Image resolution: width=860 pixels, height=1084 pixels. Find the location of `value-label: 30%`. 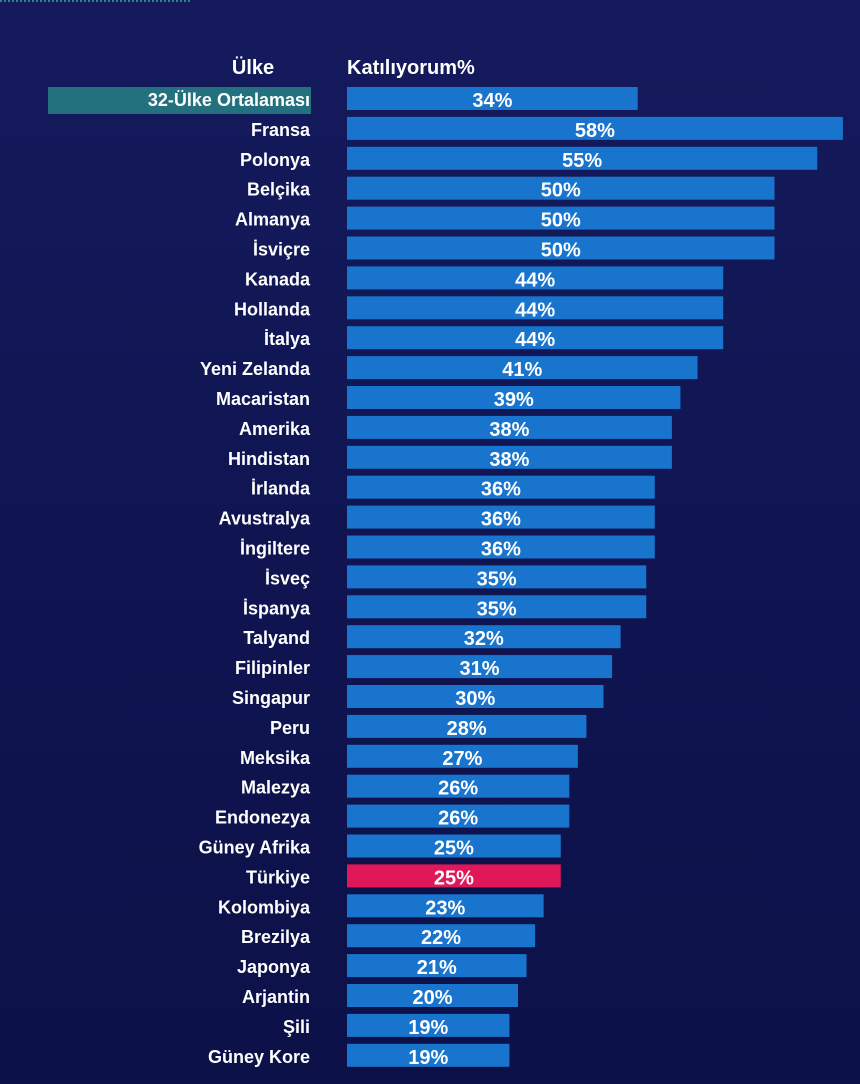

value-label: 30% is located at coordinates (475, 699).